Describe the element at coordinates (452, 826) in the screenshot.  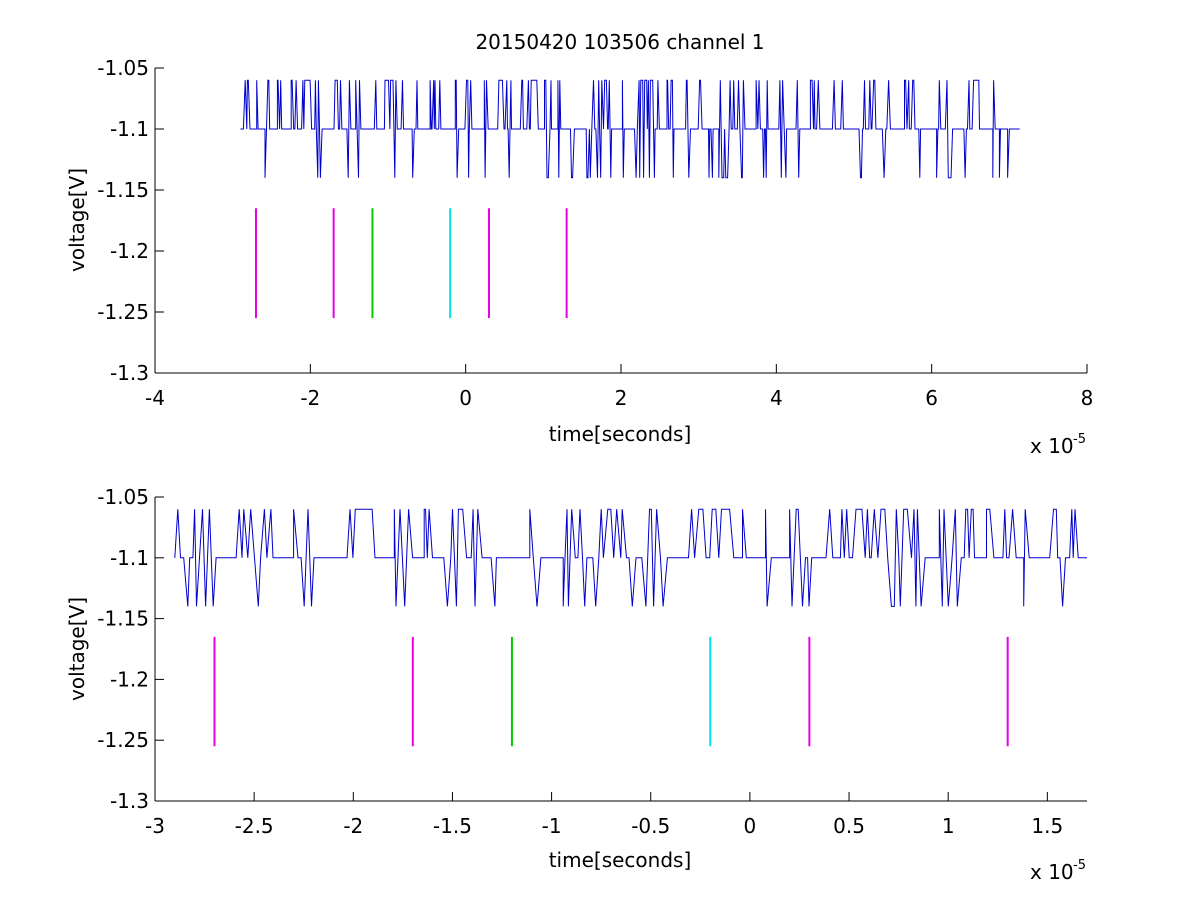
I see `bottom-x-tick-label: -1.5` at that location.